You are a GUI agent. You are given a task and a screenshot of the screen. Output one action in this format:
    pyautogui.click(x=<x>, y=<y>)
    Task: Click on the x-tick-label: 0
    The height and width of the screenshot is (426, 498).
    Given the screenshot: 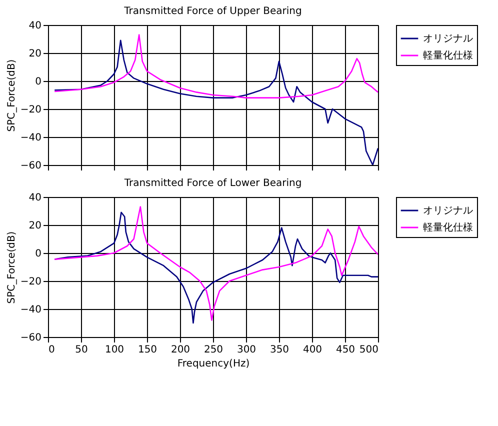 What is the action you would take?
    pyautogui.click(x=51, y=350)
    